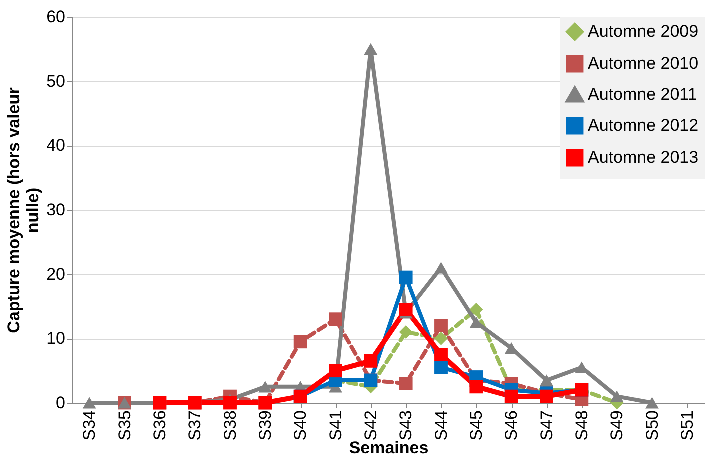 Image resolution: width=710 pixels, height=459 pixels. What do you see at coordinates (370, 425) in the screenshot?
I see `x-tick-label: S42` at bounding box center [370, 425].